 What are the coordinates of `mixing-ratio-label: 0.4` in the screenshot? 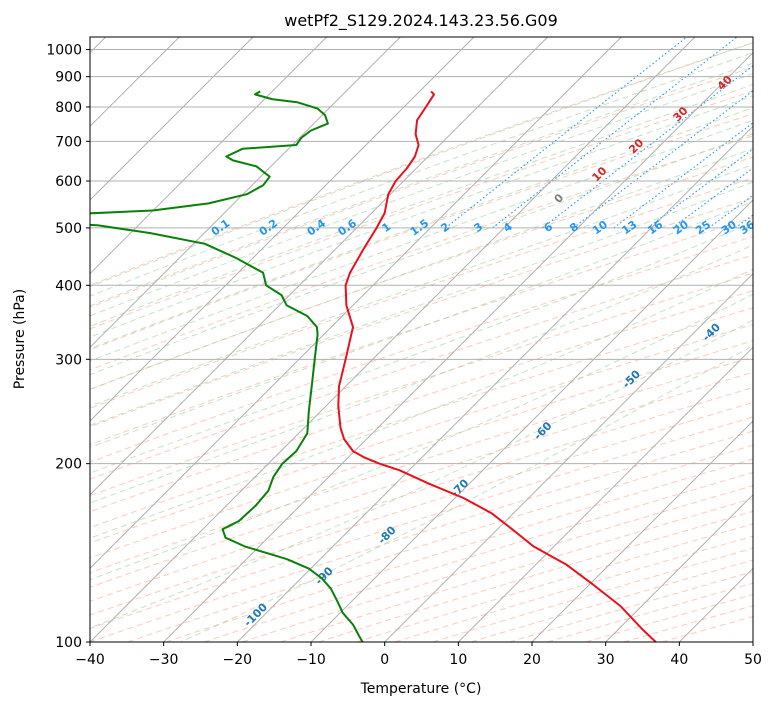 It's located at (317, 228).